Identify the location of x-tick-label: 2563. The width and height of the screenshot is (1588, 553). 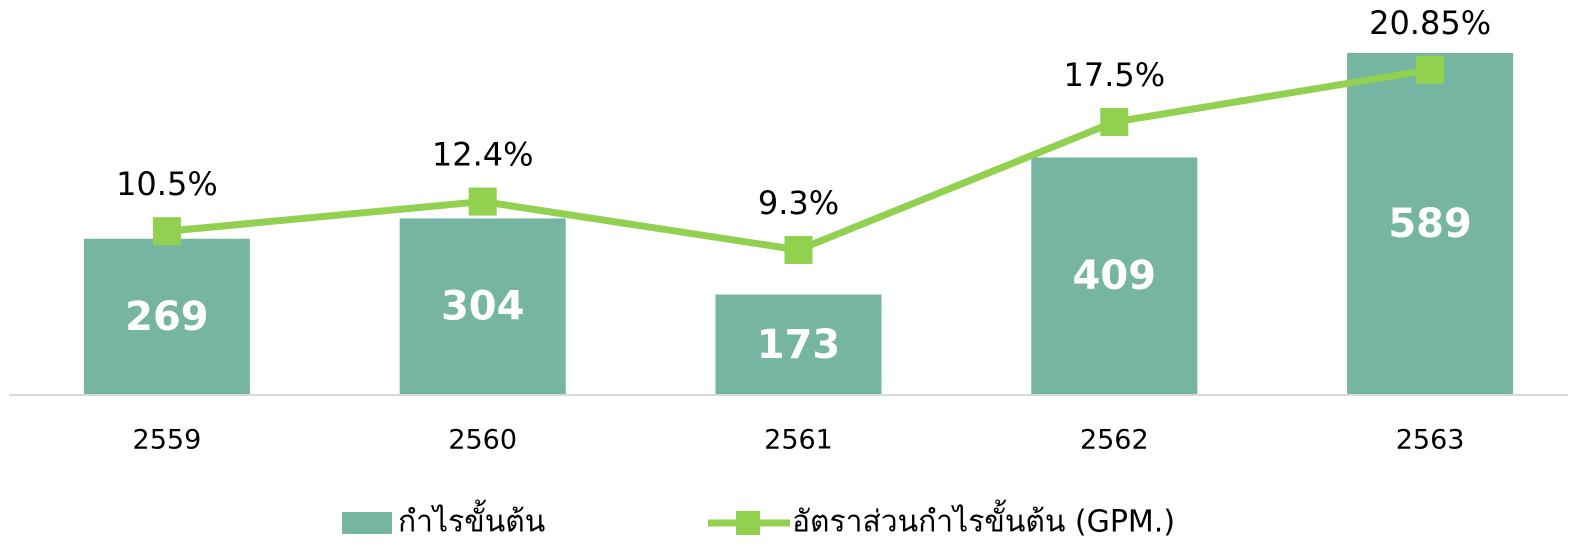
(1430, 440).